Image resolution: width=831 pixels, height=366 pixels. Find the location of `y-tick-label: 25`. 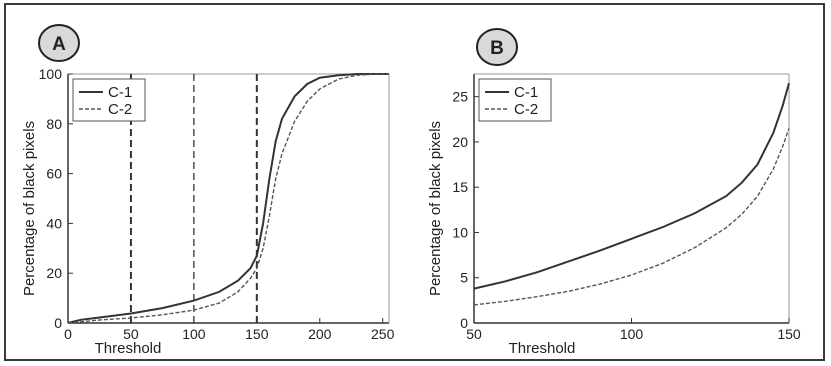

y-tick-label: 25 is located at coordinates (460, 97).